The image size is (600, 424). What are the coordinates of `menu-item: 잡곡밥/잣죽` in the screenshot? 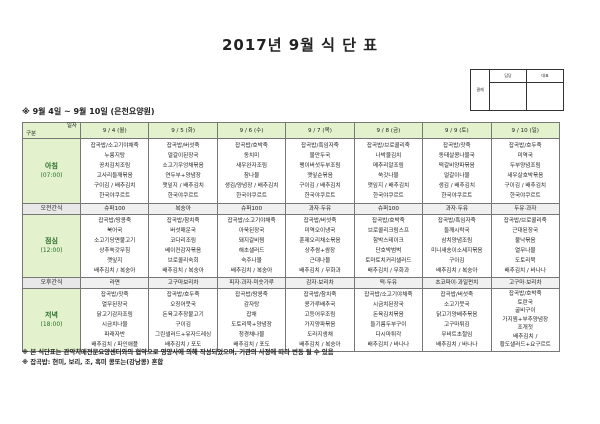 It's located at (114, 295).